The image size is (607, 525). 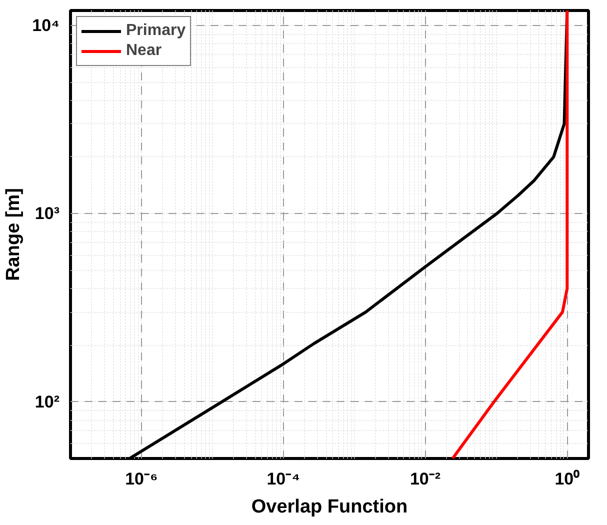 What do you see at coordinates (329, 507) in the screenshot?
I see `x-axis-title: Overlap Function` at bounding box center [329, 507].